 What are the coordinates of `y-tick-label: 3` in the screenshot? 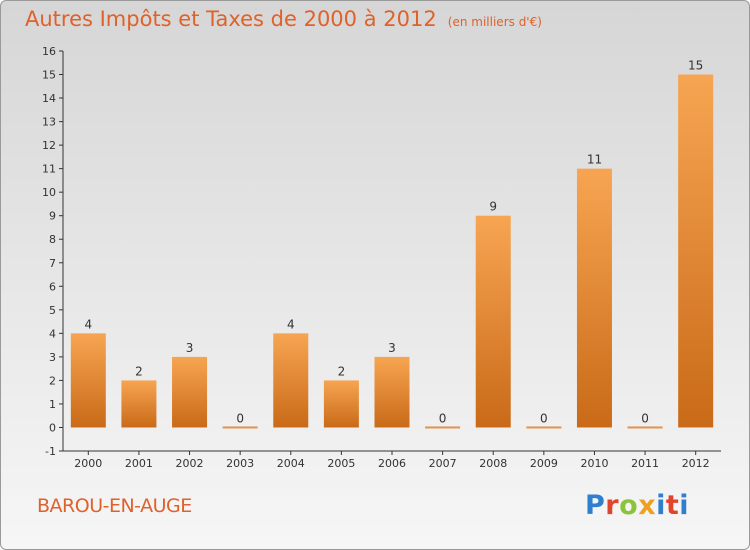 It's located at (52, 357).